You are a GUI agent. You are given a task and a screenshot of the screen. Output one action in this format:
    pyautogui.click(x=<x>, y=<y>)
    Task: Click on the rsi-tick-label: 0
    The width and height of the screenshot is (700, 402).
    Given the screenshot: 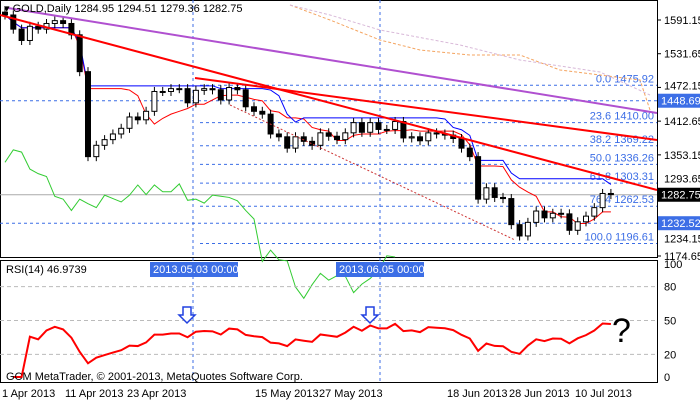 What is the action you would take?
    pyautogui.click(x=667, y=378)
    